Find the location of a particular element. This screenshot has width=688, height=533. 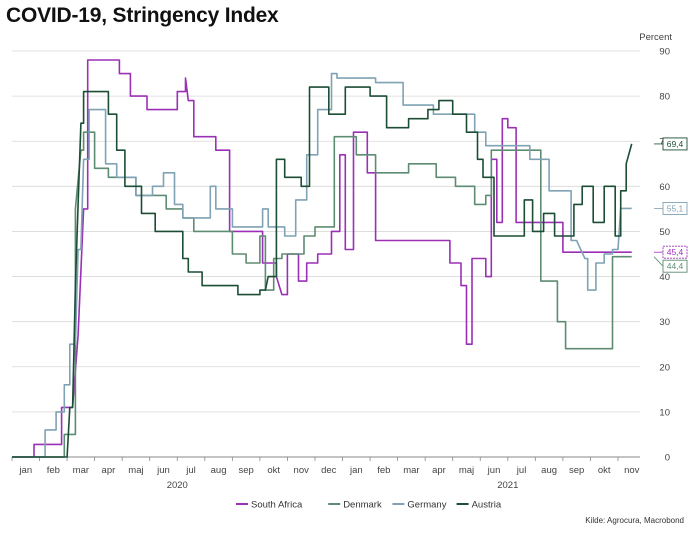

y-tick-label: 30 is located at coordinates (664, 322).